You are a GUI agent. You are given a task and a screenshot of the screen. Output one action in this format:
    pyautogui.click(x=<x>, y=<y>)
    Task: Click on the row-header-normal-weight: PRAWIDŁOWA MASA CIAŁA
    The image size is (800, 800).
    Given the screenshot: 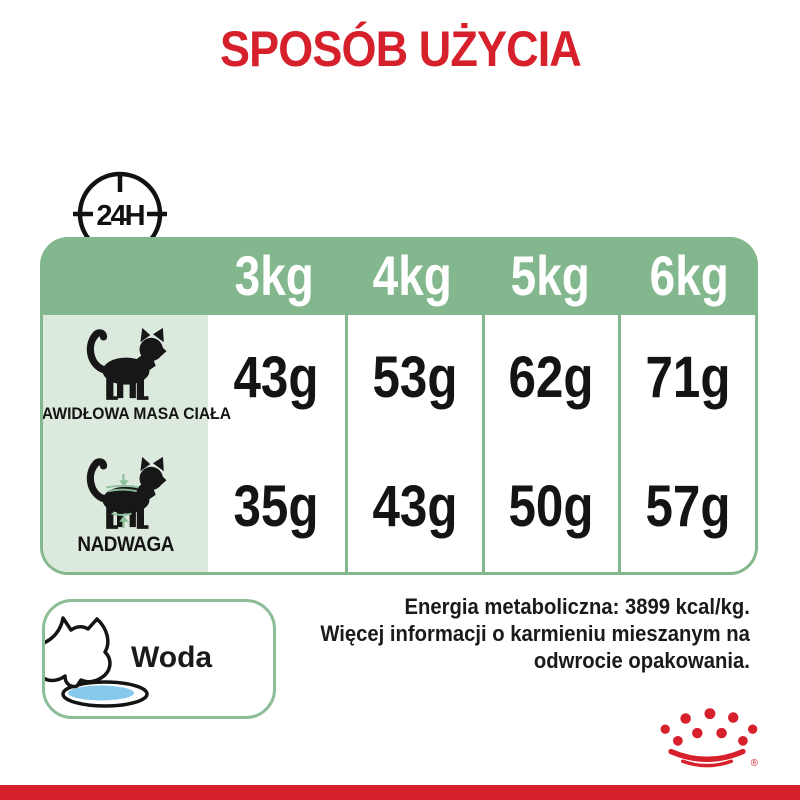 What is the action you would take?
    pyautogui.click(x=137, y=379)
    